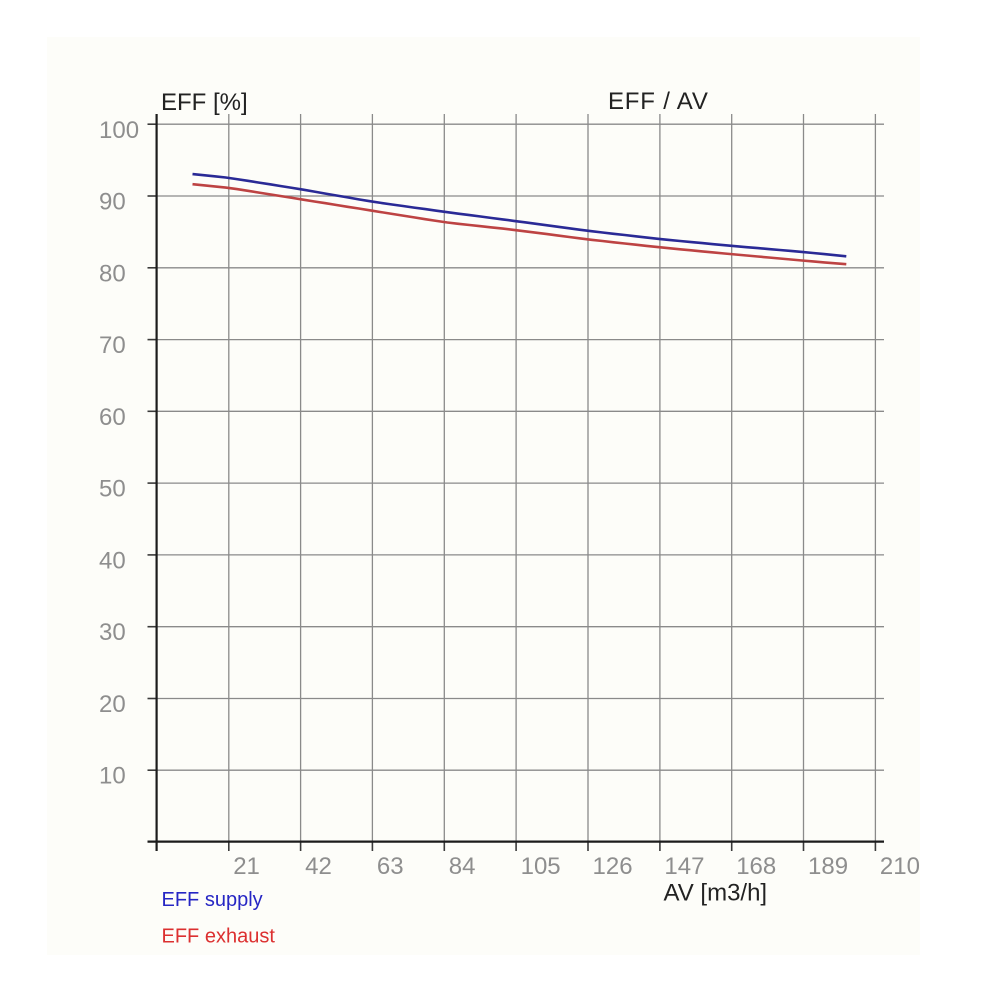 This screenshot has width=1000, height=1005. What do you see at coordinates (658, 101) in the screenshot?
I see `svg-text: EFF / AV` at bounding box center [658, 101].